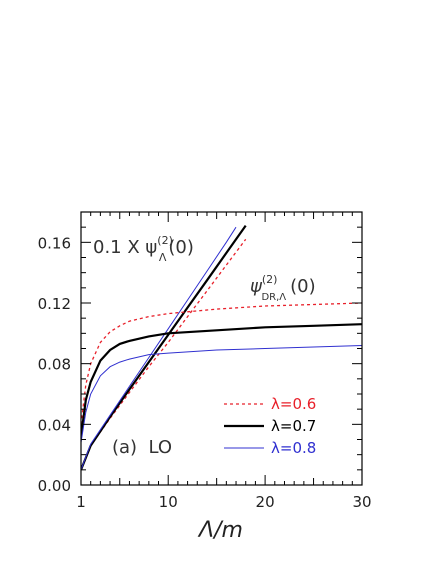 The height and width of the screenshot is (564, 436). Describe the element at coordinates (220, 530) in the screenshot. I see `x-axis-label: Λ/m` at that location.